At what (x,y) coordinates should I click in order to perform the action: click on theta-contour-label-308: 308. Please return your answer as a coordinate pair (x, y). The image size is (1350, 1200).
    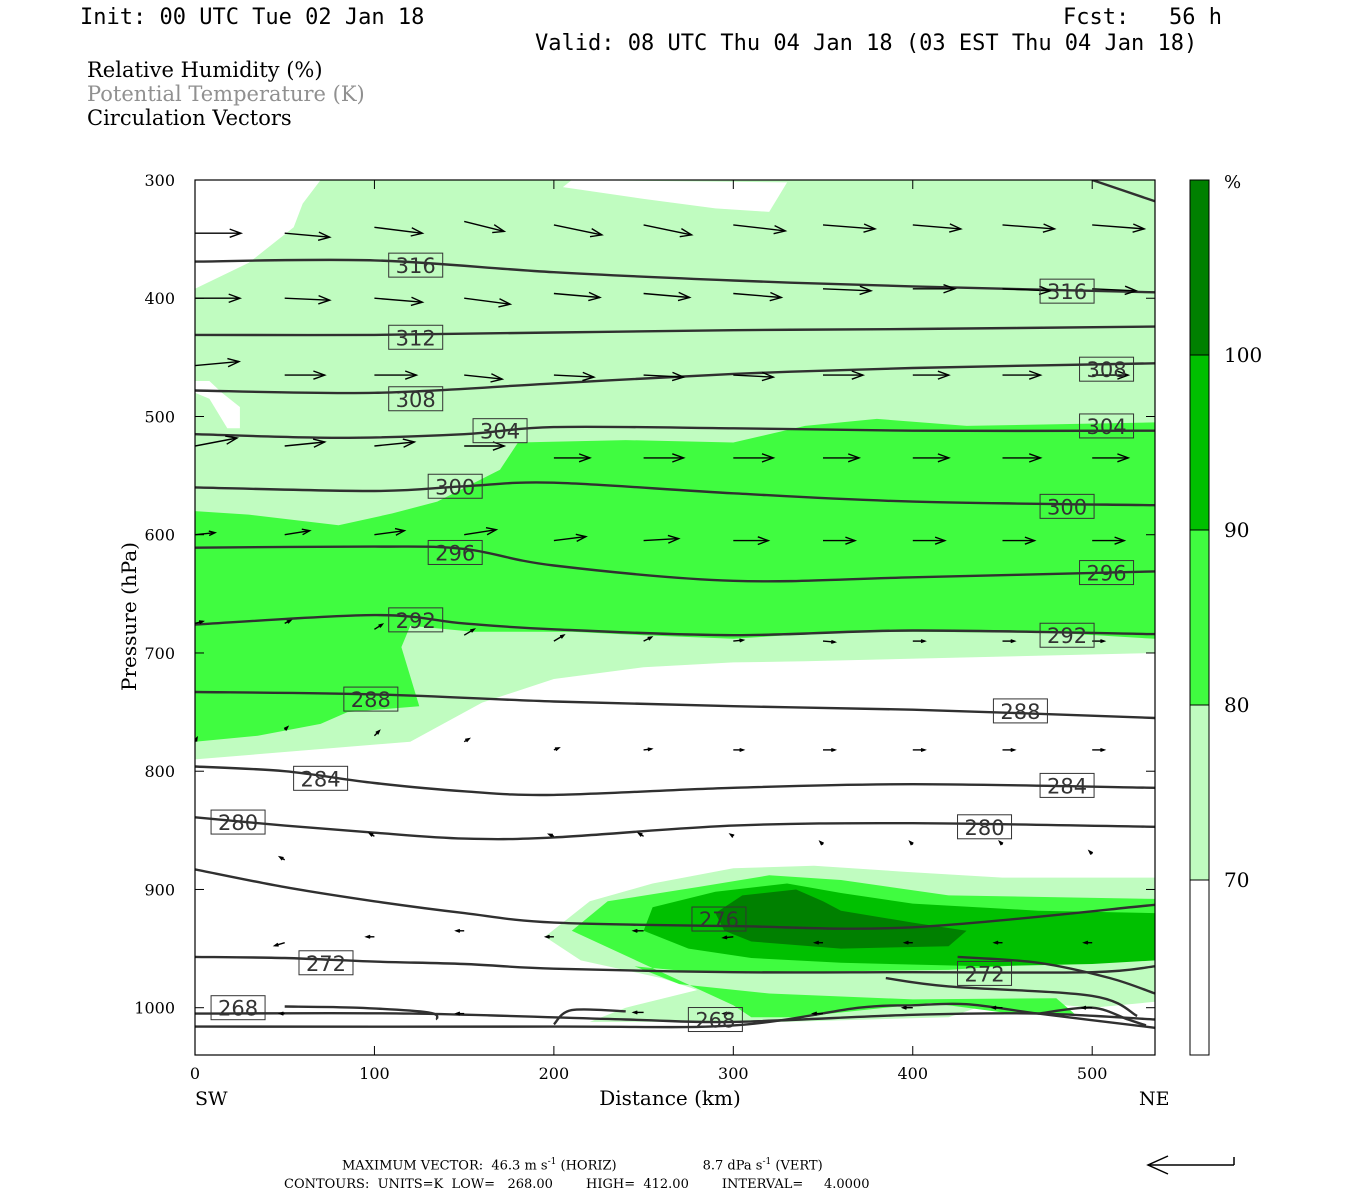
    Looking at the image, I should click on (1107, 369).